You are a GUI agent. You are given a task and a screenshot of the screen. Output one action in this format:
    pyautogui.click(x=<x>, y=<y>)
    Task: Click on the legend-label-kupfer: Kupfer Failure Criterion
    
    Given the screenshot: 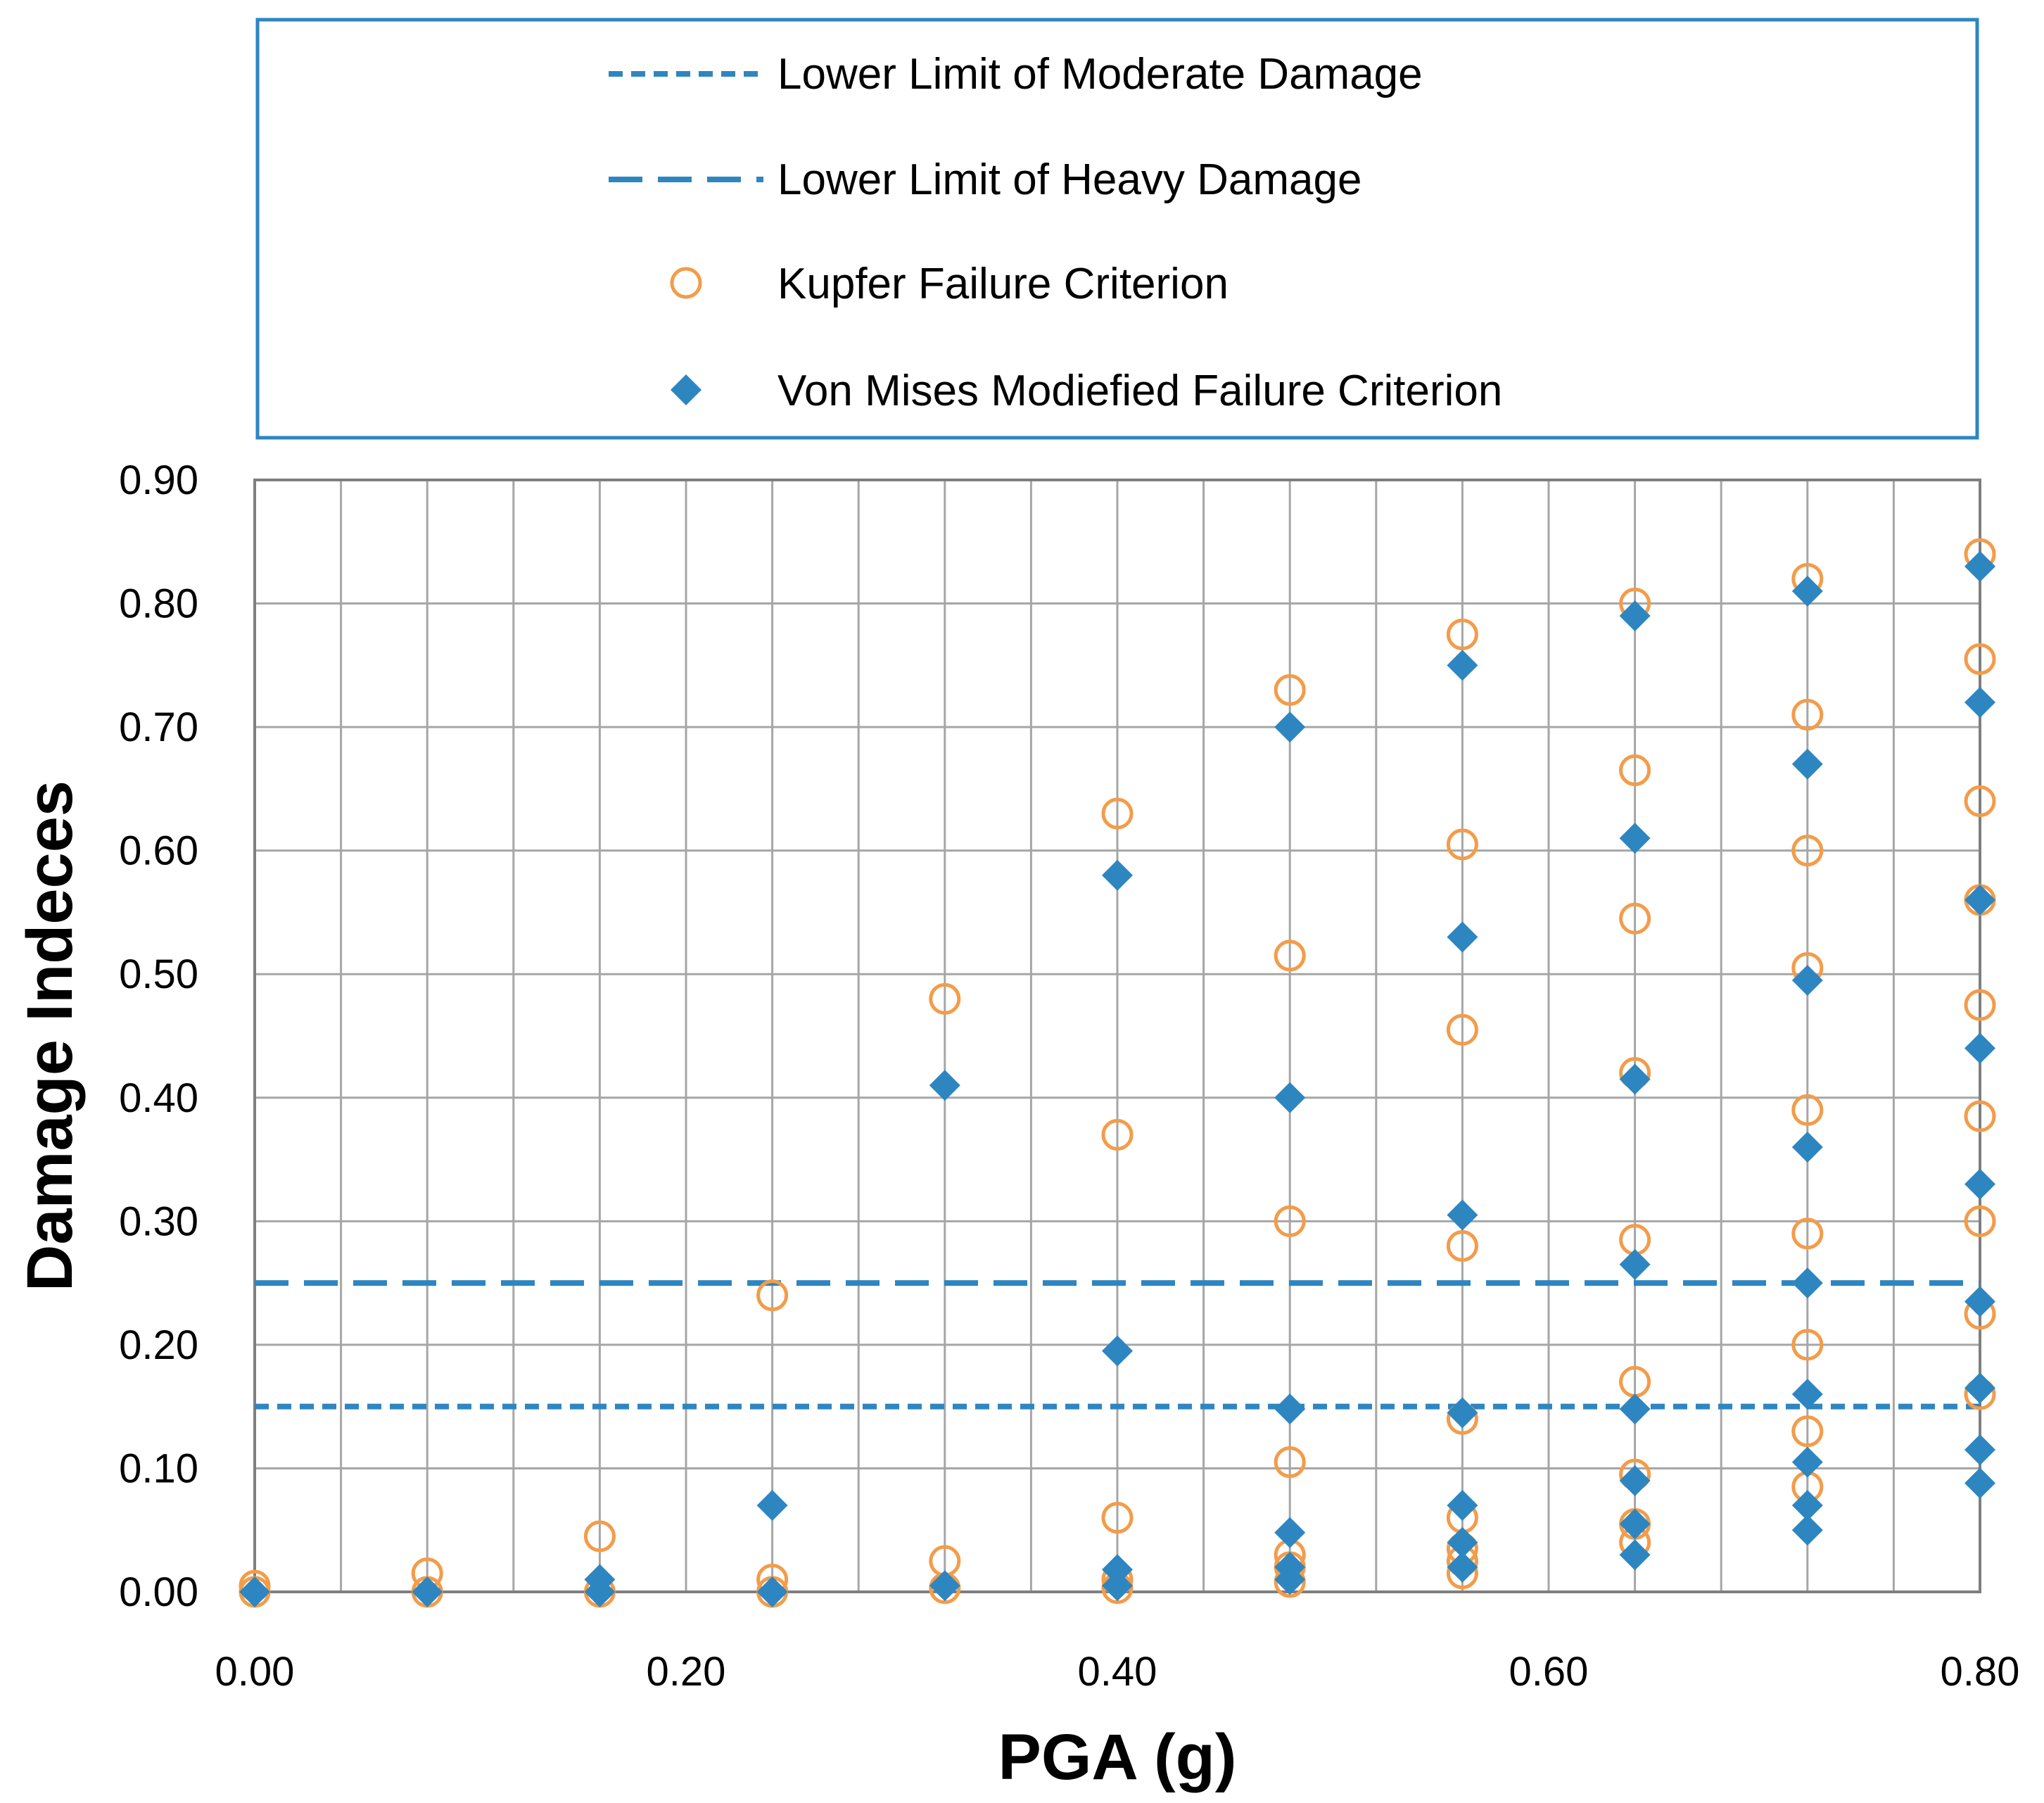 What is the action you would take?
    pyautogui.click(x=1003, y=284)
    